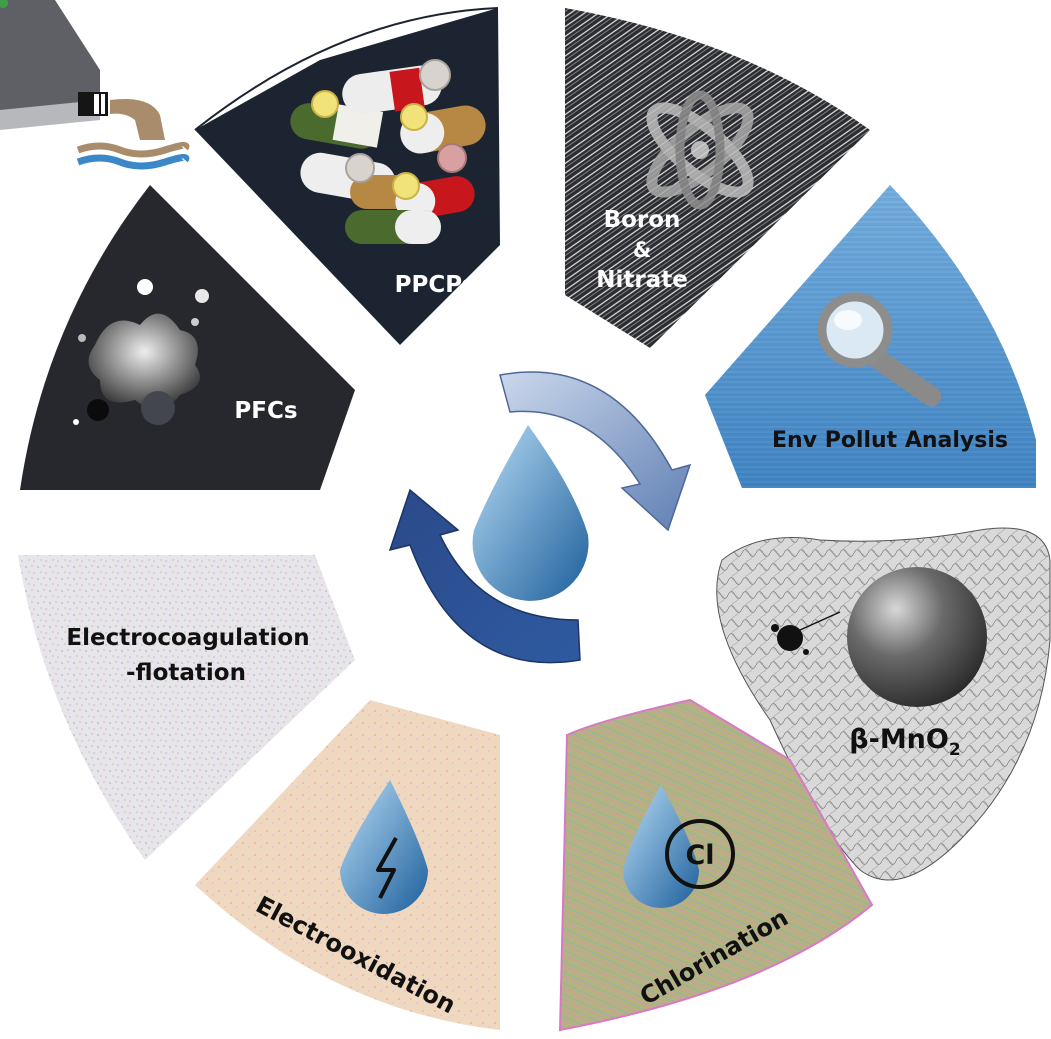 This screenshot has height=1039, width=1051. Describe the element at coordinates (699, 855) in the screenshot. I see `chlorine-symbol: Cl` at that location.